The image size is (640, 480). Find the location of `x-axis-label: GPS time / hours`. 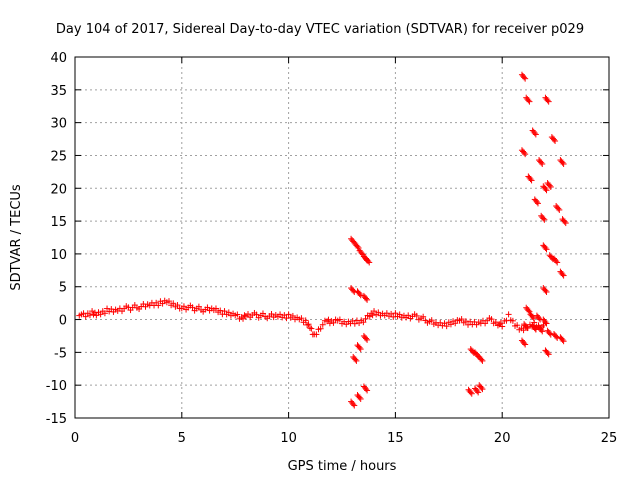

x-axis-label: GPS time / hours is located at coordinates (342, 466).